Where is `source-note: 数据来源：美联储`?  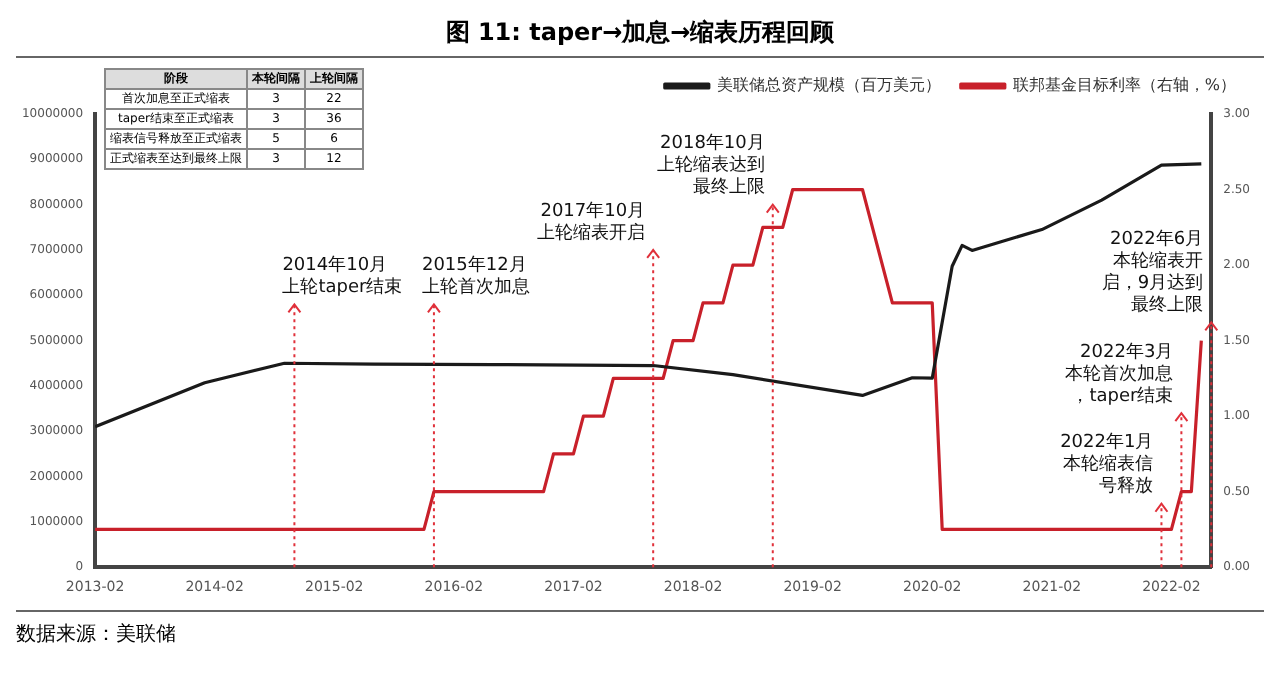
source-note: 数据来源：美联储 is located at coordinates (97, 634).